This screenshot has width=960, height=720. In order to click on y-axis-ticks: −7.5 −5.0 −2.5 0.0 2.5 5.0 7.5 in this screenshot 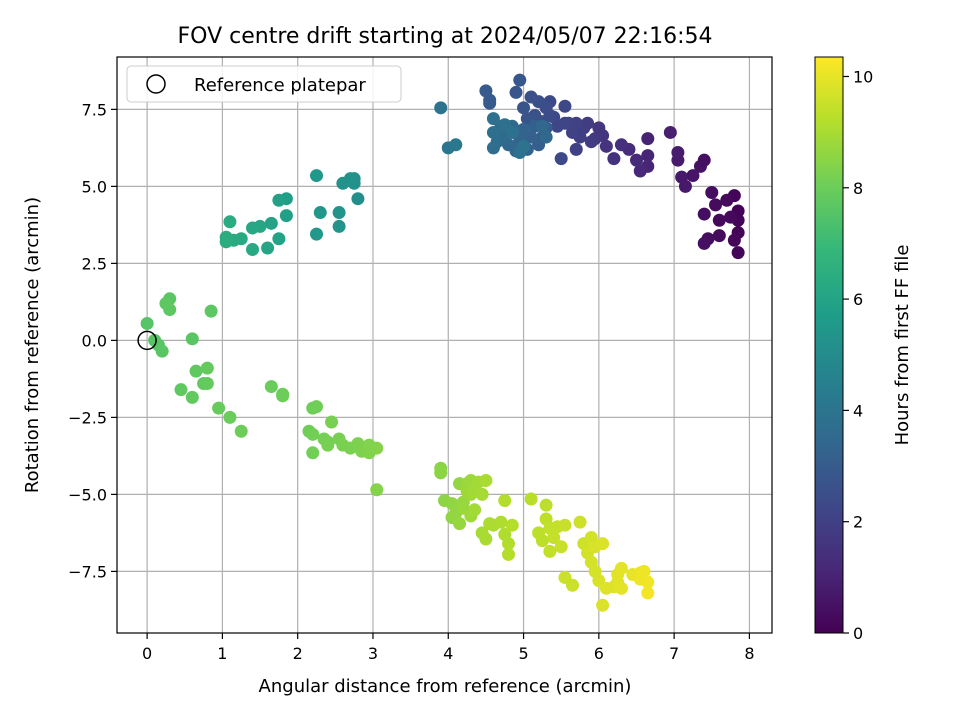, I will do `click(92, 340)`.